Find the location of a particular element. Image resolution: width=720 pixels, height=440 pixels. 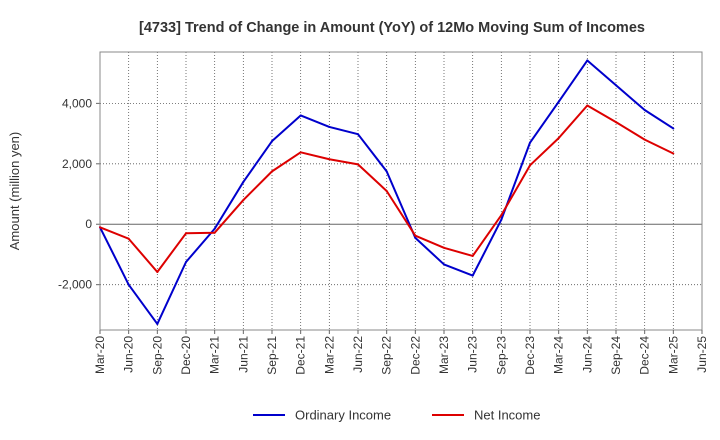

x-tick-label: Jun-24 is located at coordinates (587, 354).